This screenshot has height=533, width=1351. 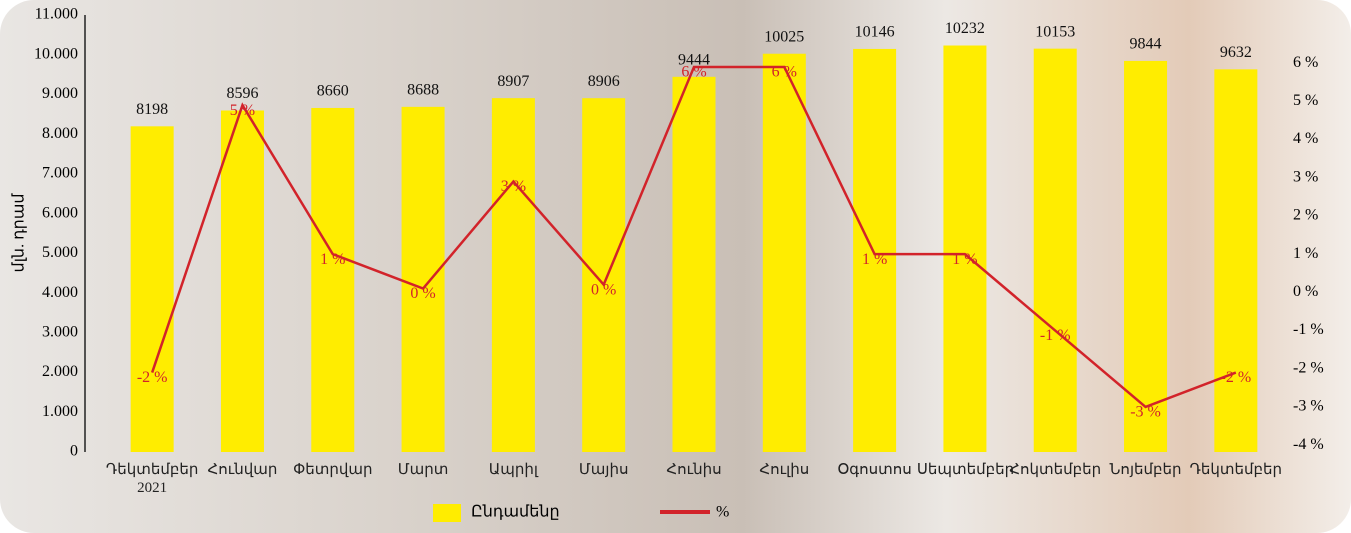 What do you see at coordinates (1055, 31) in the screenshot?
I see `bar-value-label: 10153` at bounding box center [1055, 31].